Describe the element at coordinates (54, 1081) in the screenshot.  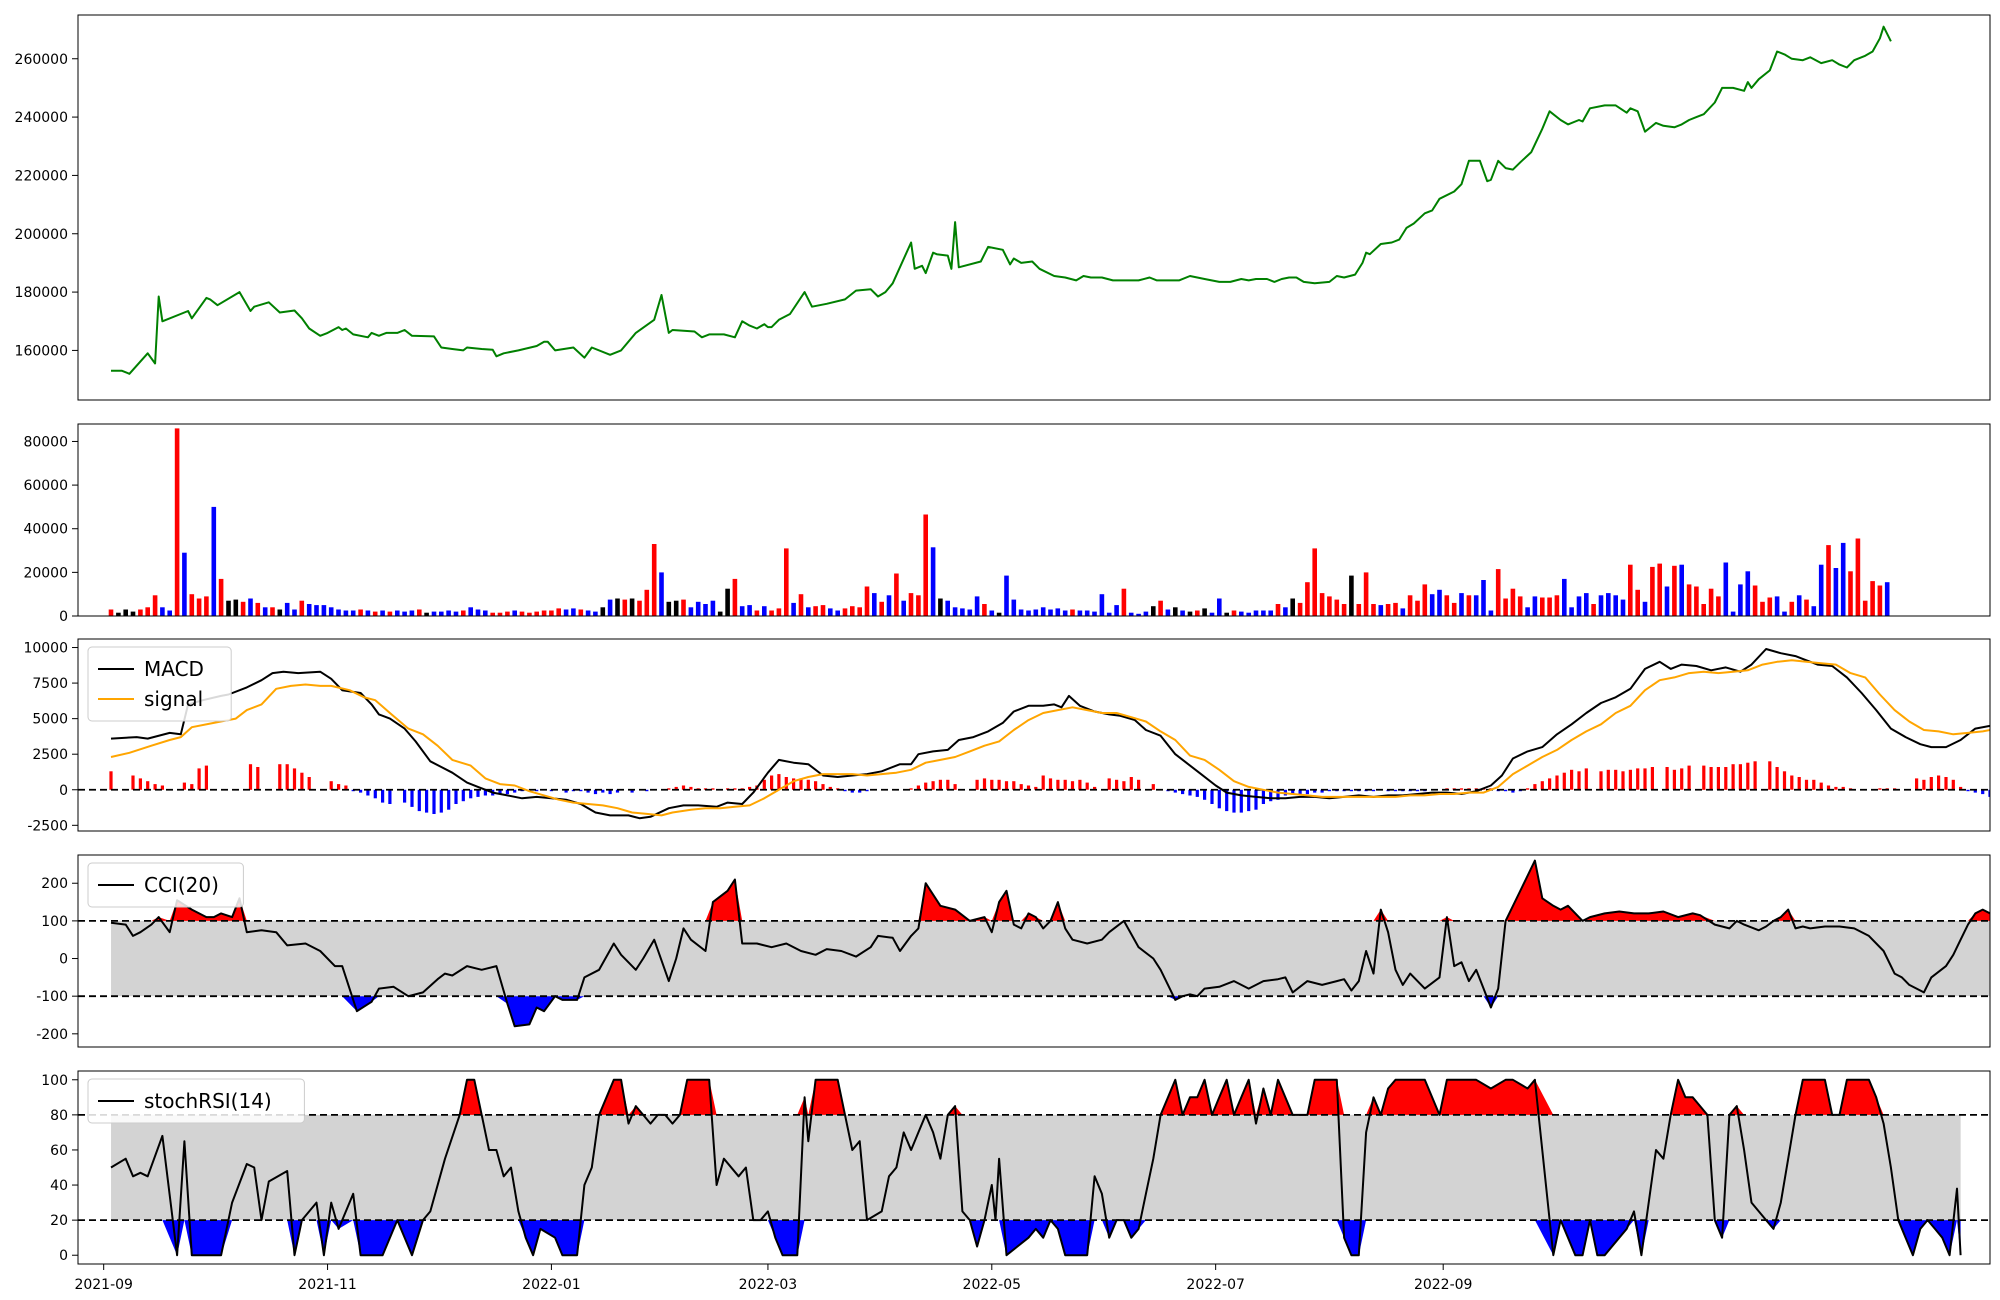
I see `stochrsi-ytick-label: 100` at that location.